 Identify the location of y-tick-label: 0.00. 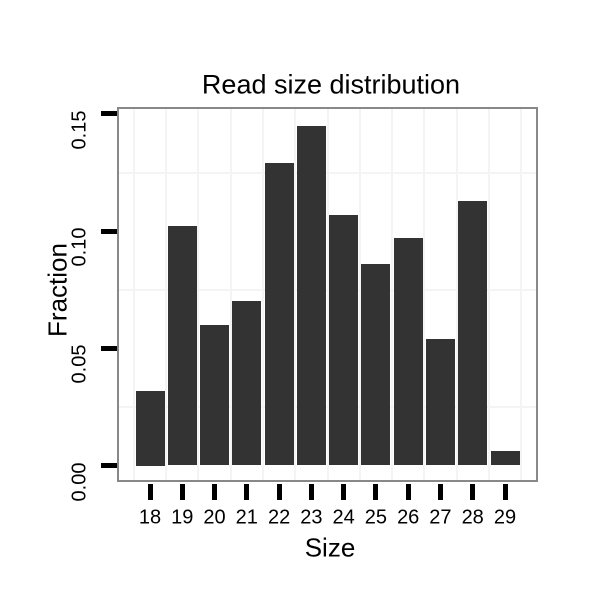
(79, 481).